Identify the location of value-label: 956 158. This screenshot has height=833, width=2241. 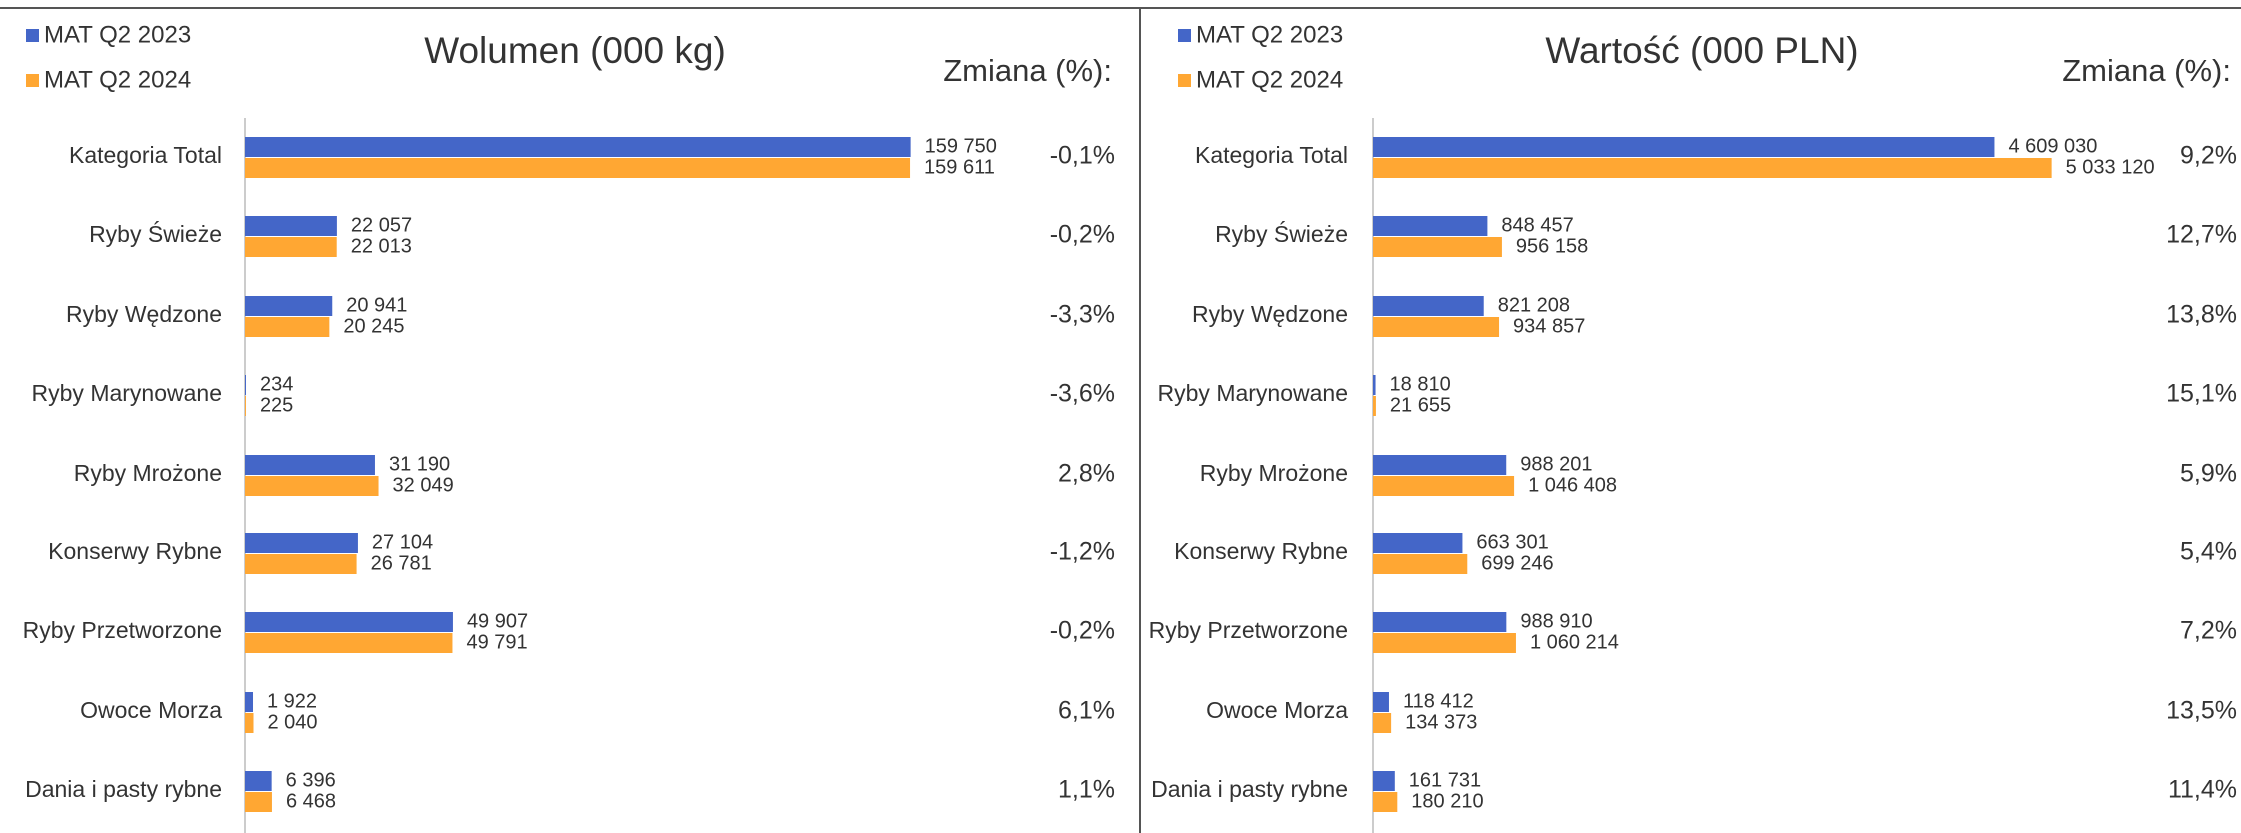
(1552, 246).